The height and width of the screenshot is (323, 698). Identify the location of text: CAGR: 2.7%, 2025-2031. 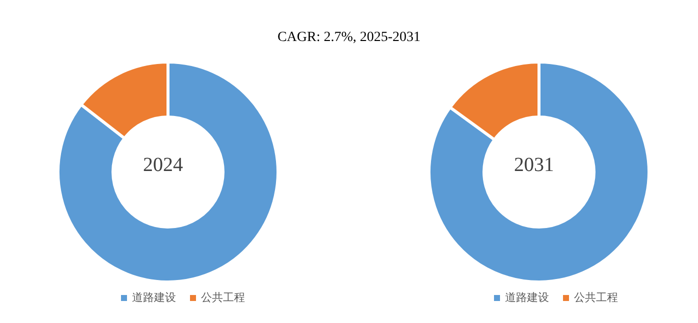
(349, 38).